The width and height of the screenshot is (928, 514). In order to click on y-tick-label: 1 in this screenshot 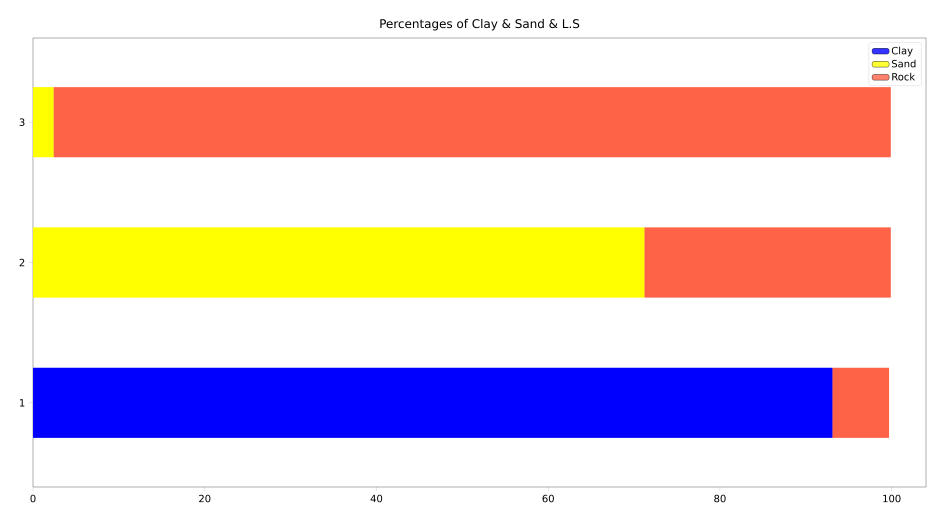, I will do `click(22, 402)`.